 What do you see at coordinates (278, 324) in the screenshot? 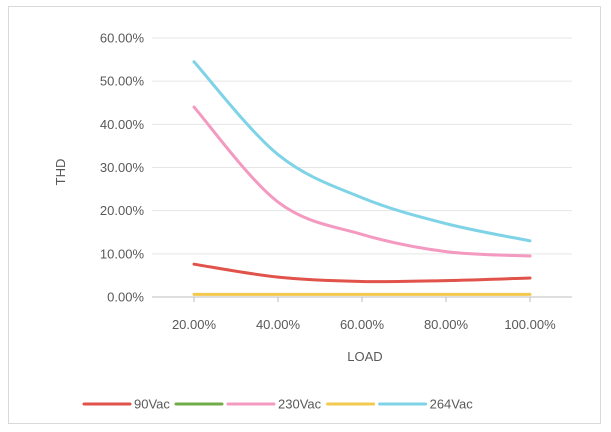
I see `x-tick-label: 40.00%` at bounding box center [278, 324].